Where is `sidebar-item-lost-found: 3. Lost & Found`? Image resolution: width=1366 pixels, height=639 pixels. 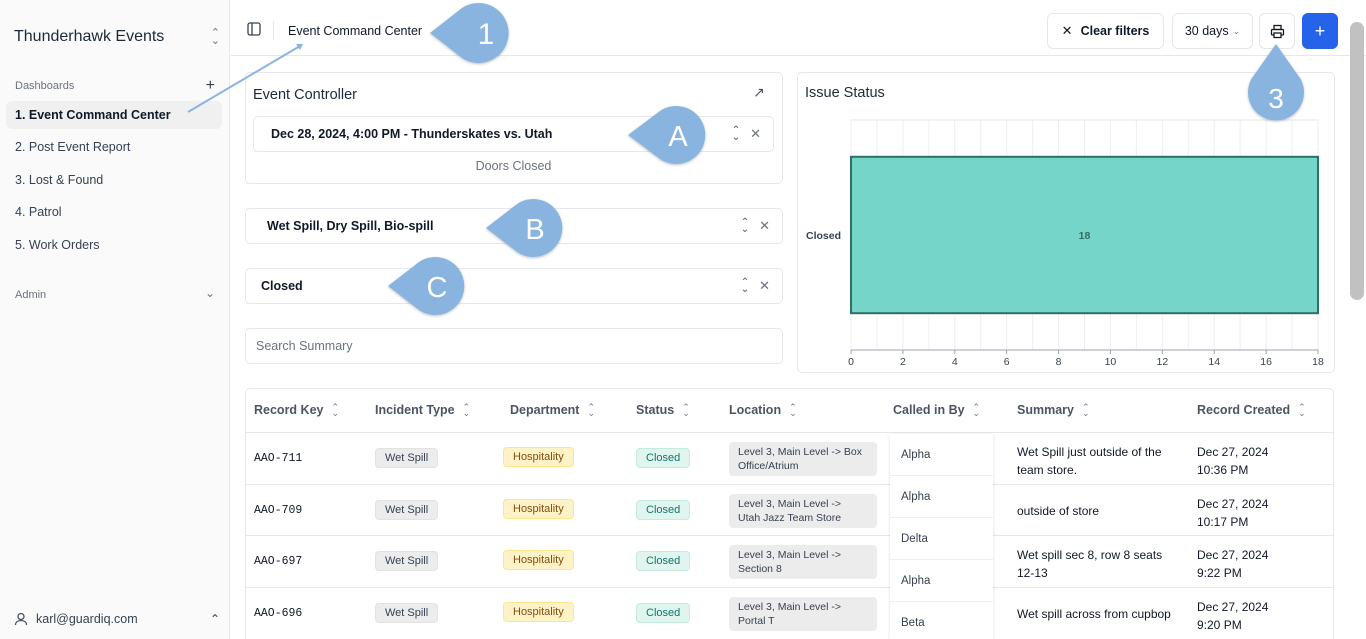 sidebar-item-lost-found: 3. Lost & Found is located at coordinates (114, 180).